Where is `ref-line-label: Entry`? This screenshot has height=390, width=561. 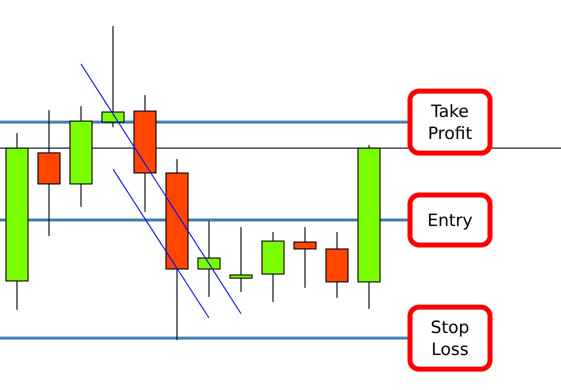 ref-line-label: Entry is located at coordinates (450, 221).